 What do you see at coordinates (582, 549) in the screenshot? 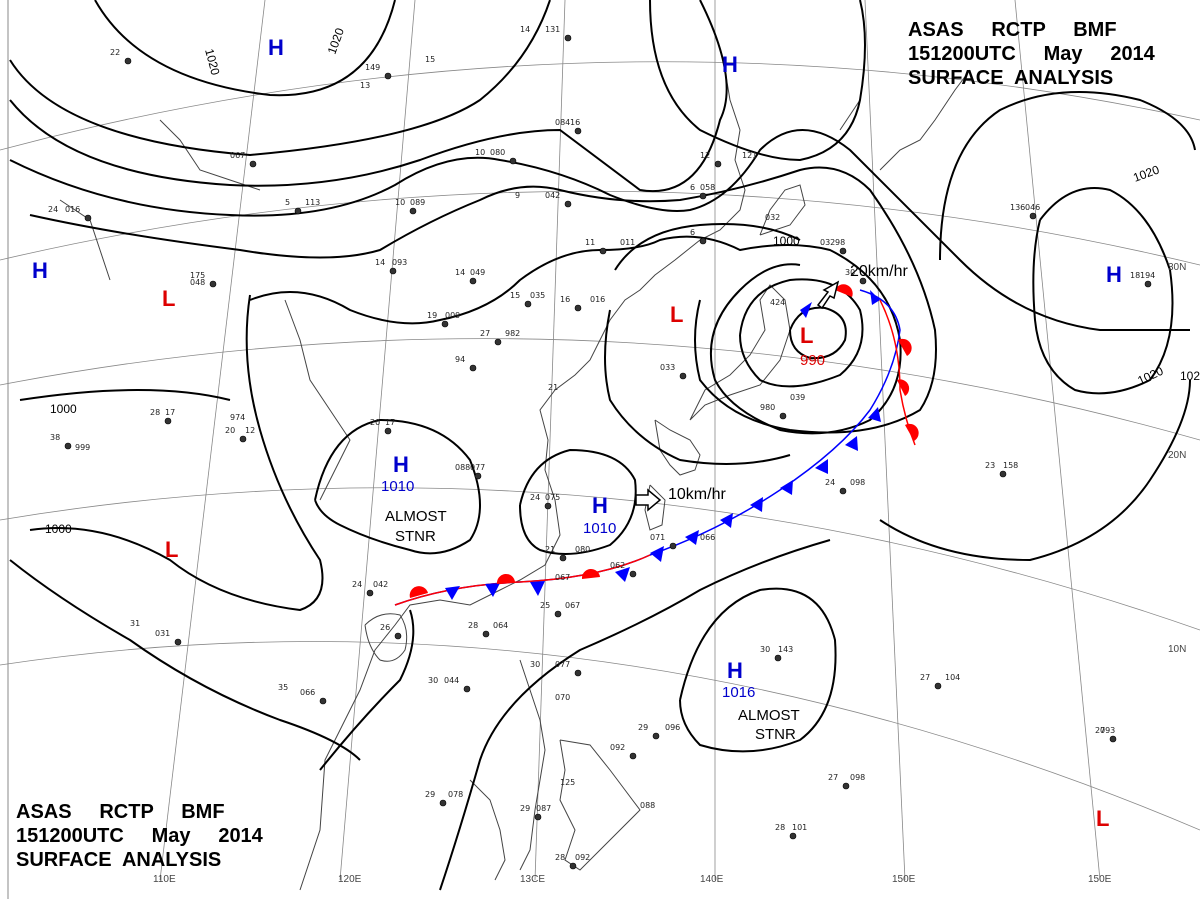
I see `station-value: 080` at bounding box center [582, 549].